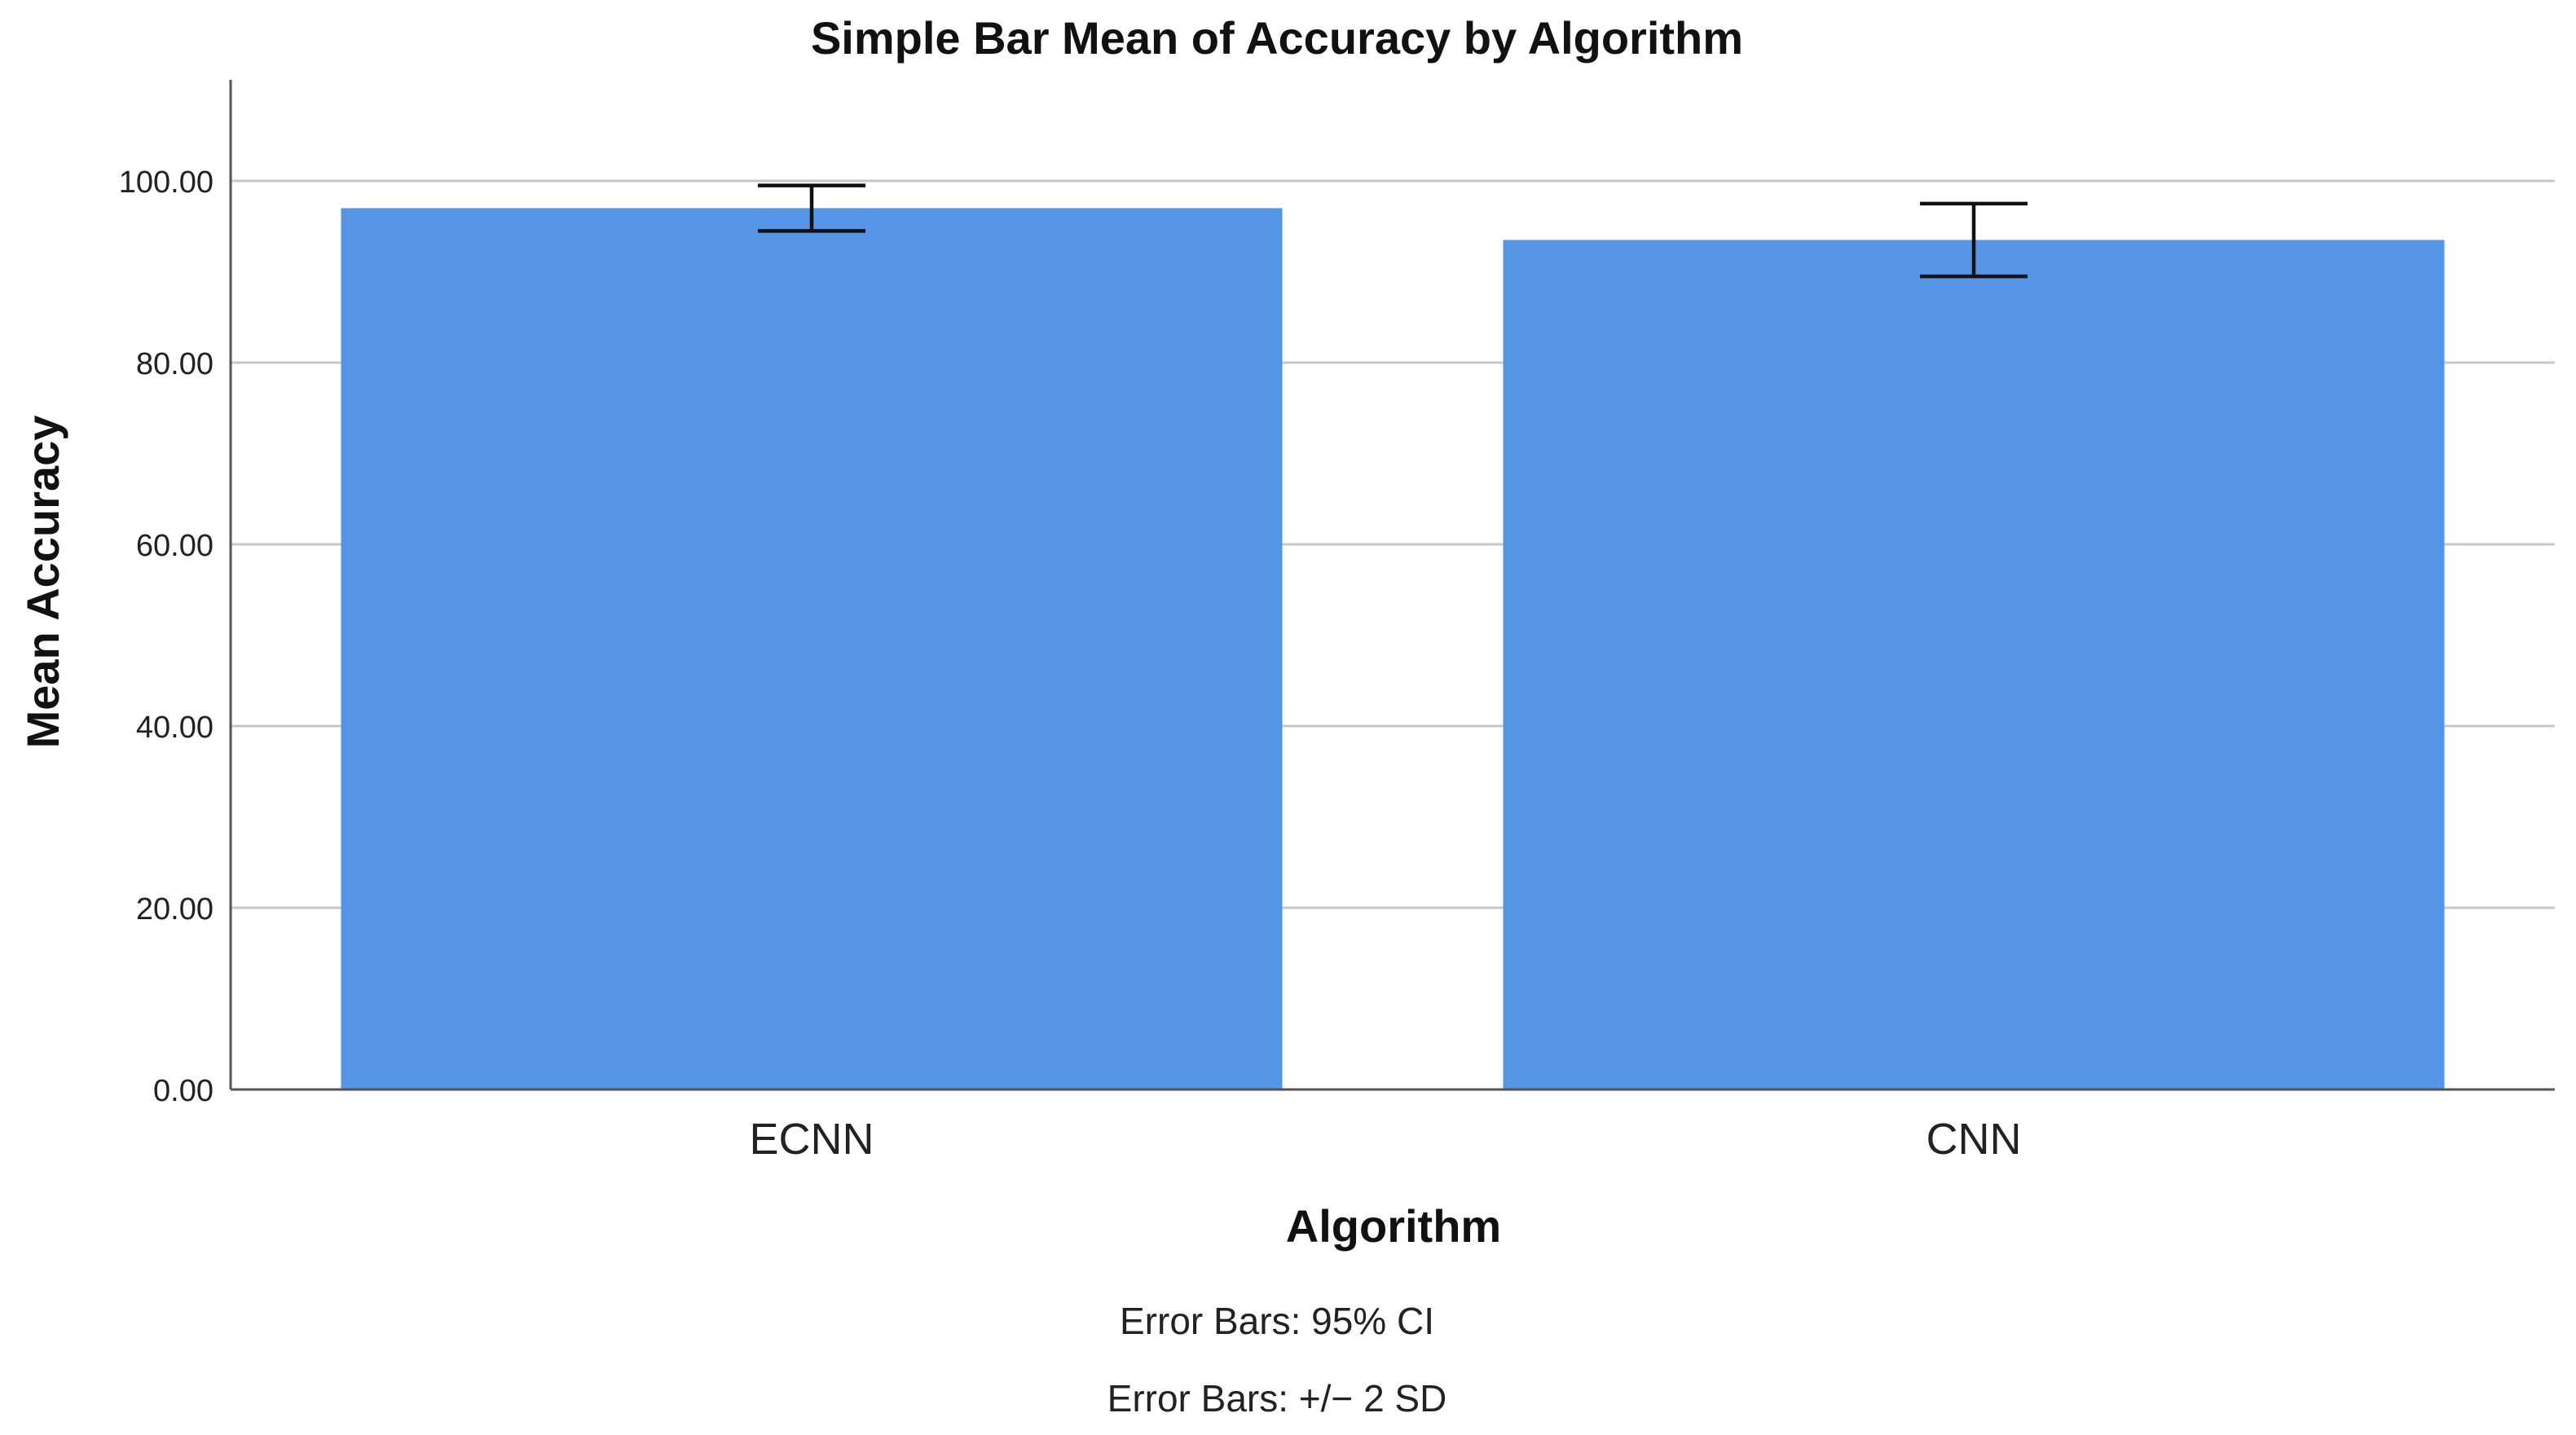 The image size is (2576, 1435). What do you see at coordinates (1385, 1139) in the screenshot?
I see `x-tick-labels: ECNN CNN` at bounding box center [1385, 1139].